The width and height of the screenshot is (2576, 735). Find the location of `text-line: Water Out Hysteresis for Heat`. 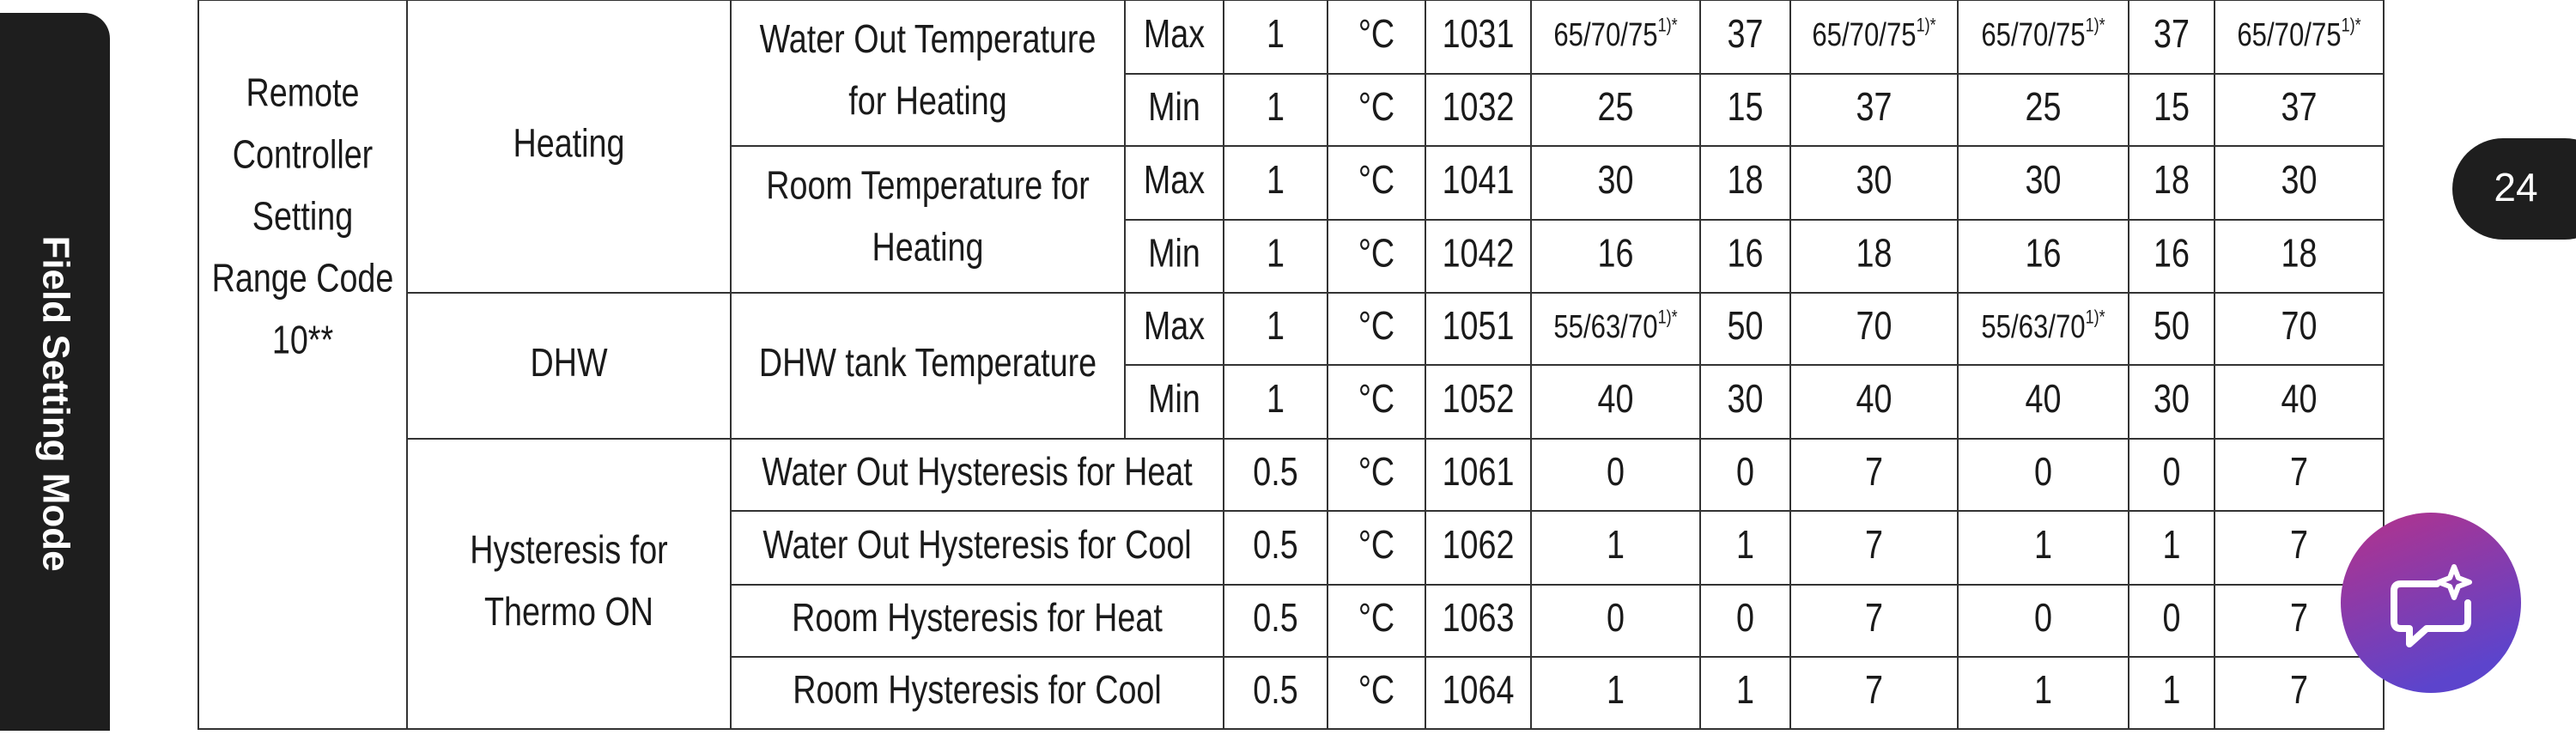

text-line: Water Out Hysteresis for Heat is located at coordinates (977, 472).